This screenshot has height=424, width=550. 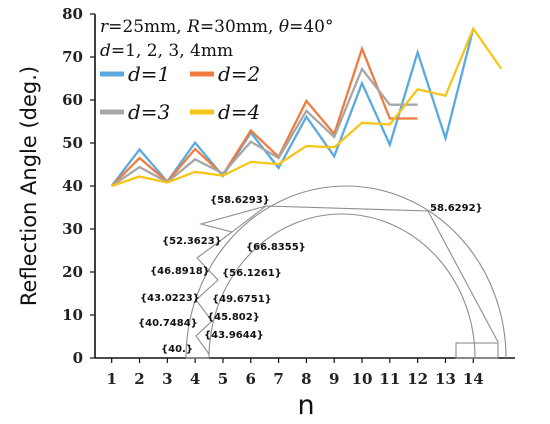 I want to click on x-tick-label: 4, so click(x=195, y=379).